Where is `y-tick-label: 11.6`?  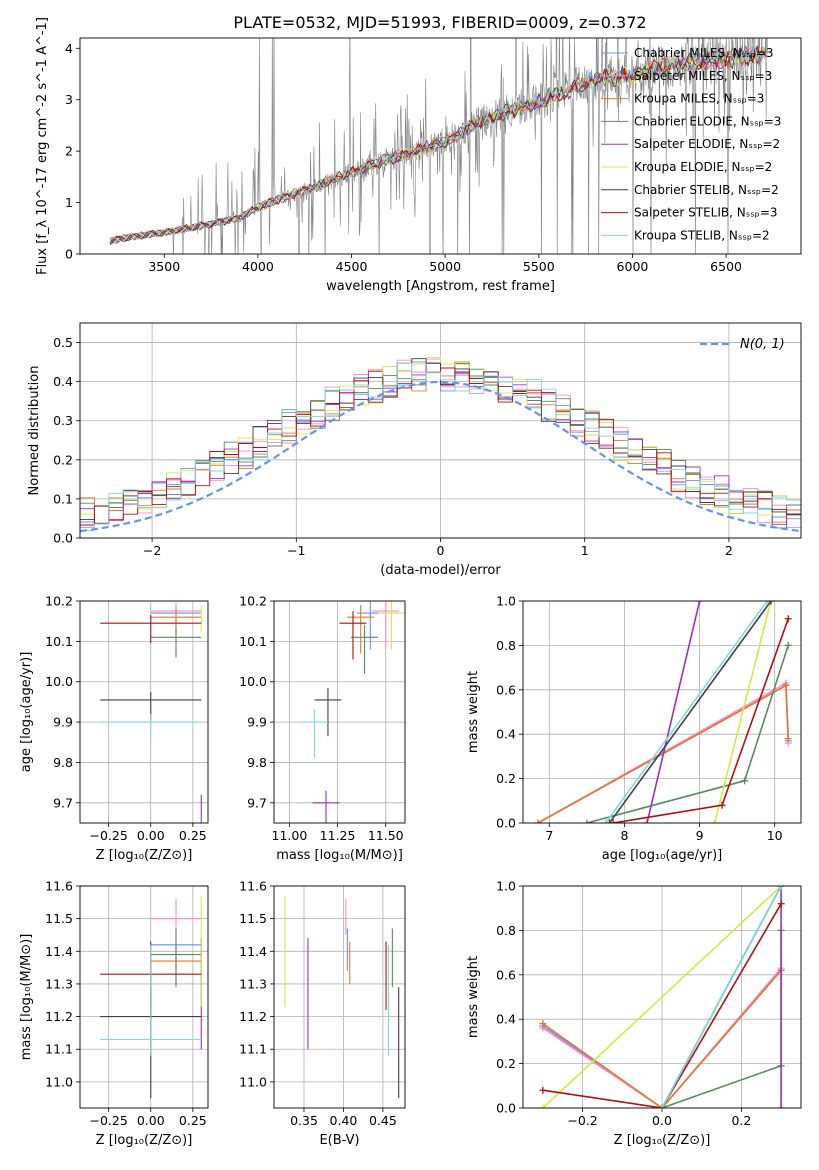
y-tick-label: 11.6 is located at coordinates (253, 886).